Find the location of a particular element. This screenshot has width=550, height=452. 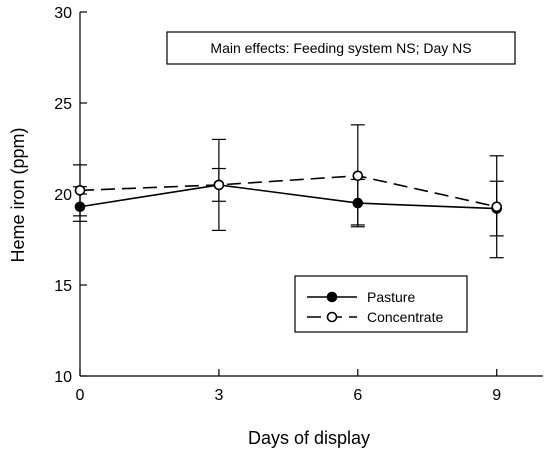

legend-marker-concentrate is located at coordinates (332, 317).